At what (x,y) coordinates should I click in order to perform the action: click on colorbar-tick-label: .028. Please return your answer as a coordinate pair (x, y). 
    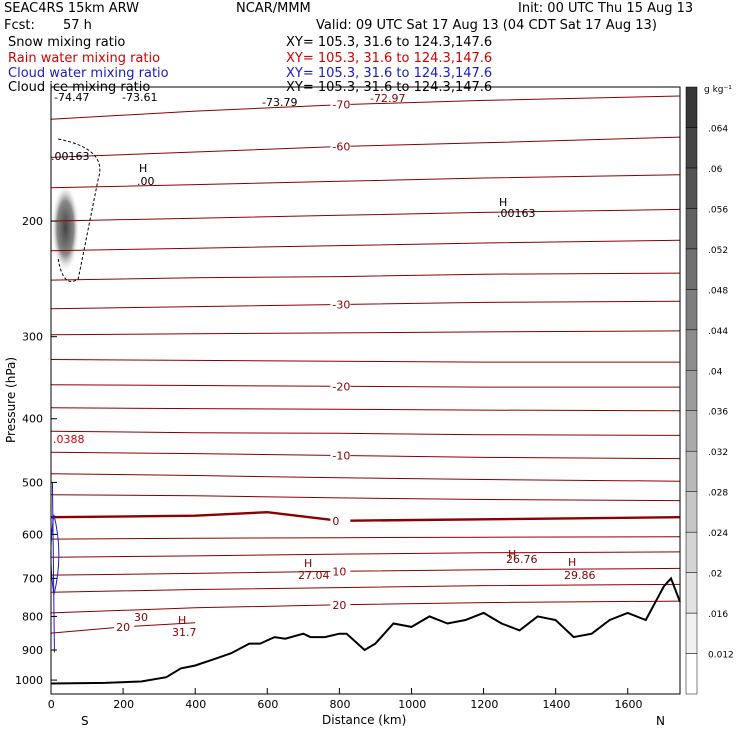
    Looking at the image, I should click on (718, 494).